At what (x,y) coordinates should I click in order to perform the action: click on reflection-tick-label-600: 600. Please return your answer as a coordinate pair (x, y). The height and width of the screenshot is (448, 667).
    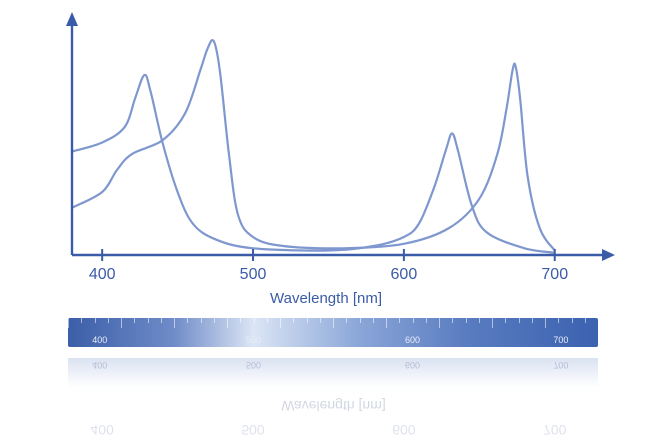
    Looking at the image, I should click on (404, 430).